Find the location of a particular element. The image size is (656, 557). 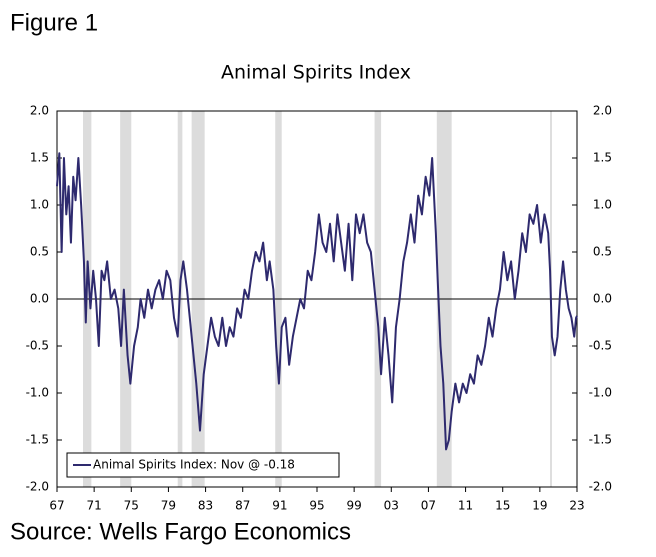

y2-tick-label: -1.5 is located at coordinates (600, 440).